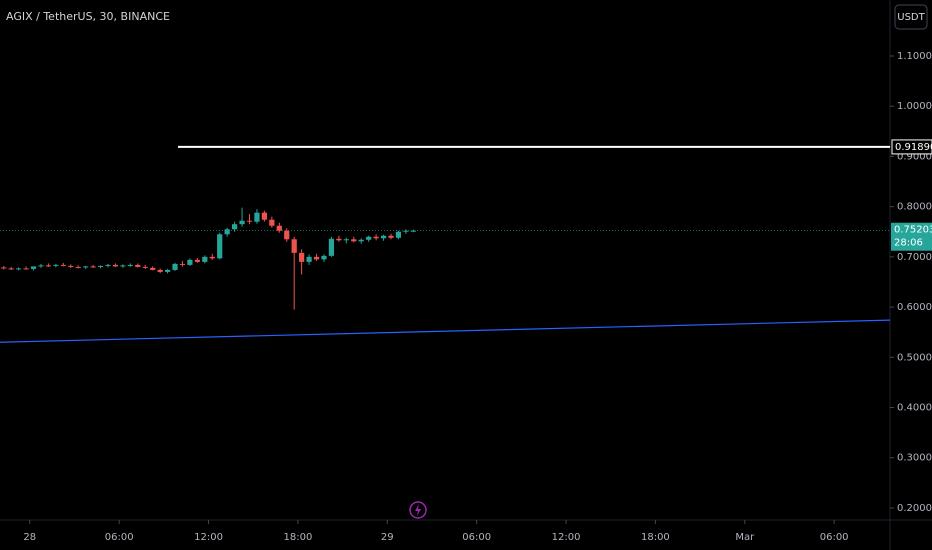  What do you see at coordinates (29, 537) in the screenshot?
I see `x-tick-label: 28` at bounding box center [29, 537].